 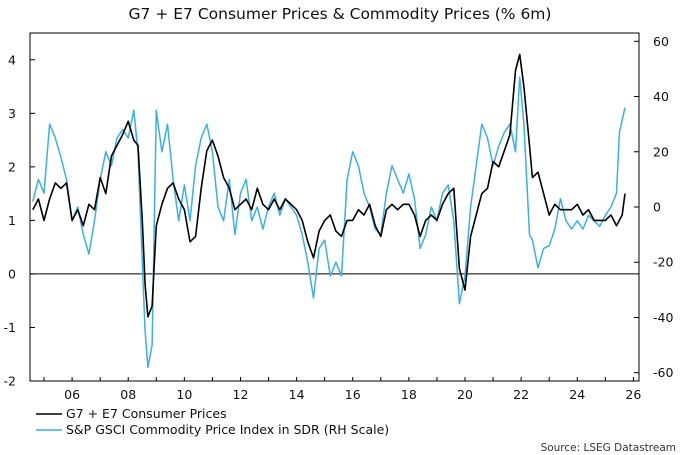 What do you see at coordinates (12, 273) in the screenshot?
I see `left-tick-label: 0` at bounding box center [12, 273].